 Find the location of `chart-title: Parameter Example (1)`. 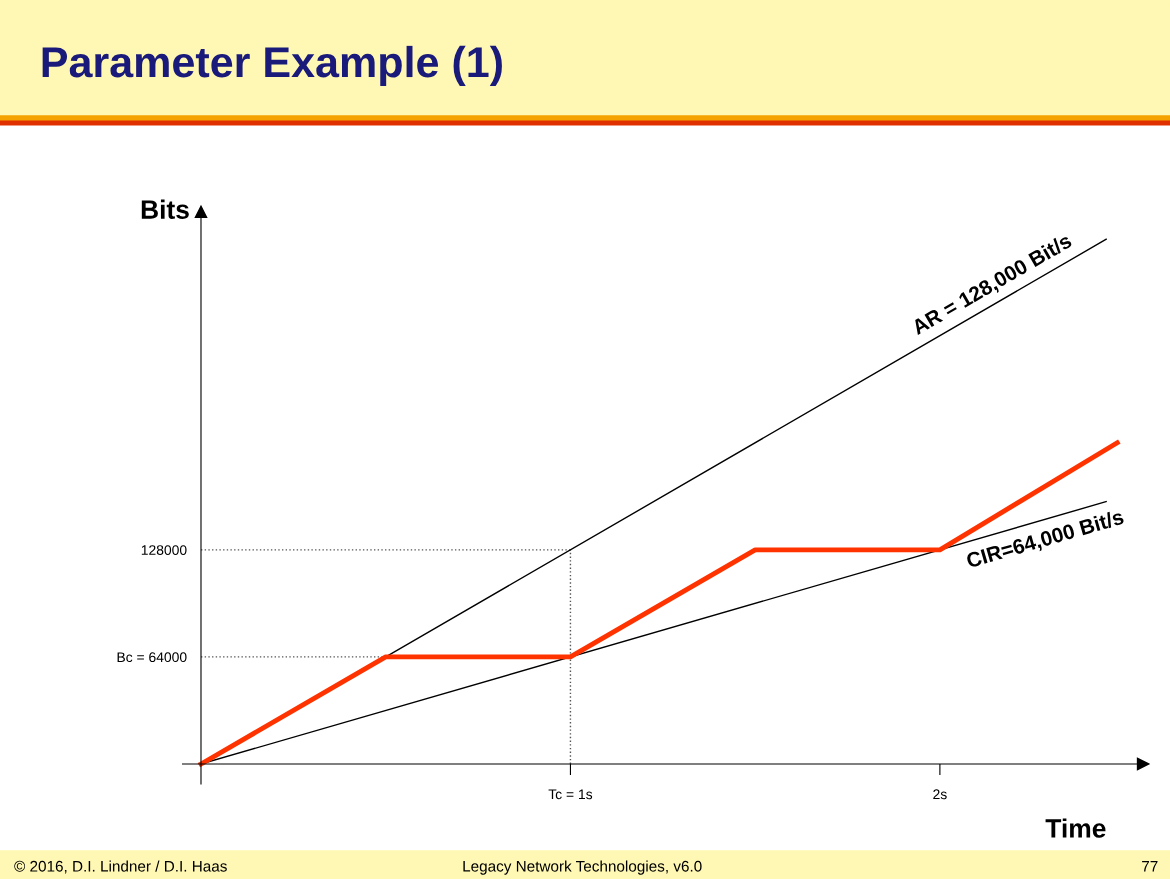

chart-title: Parameter Example (1) is located at coordinates (272, 65).